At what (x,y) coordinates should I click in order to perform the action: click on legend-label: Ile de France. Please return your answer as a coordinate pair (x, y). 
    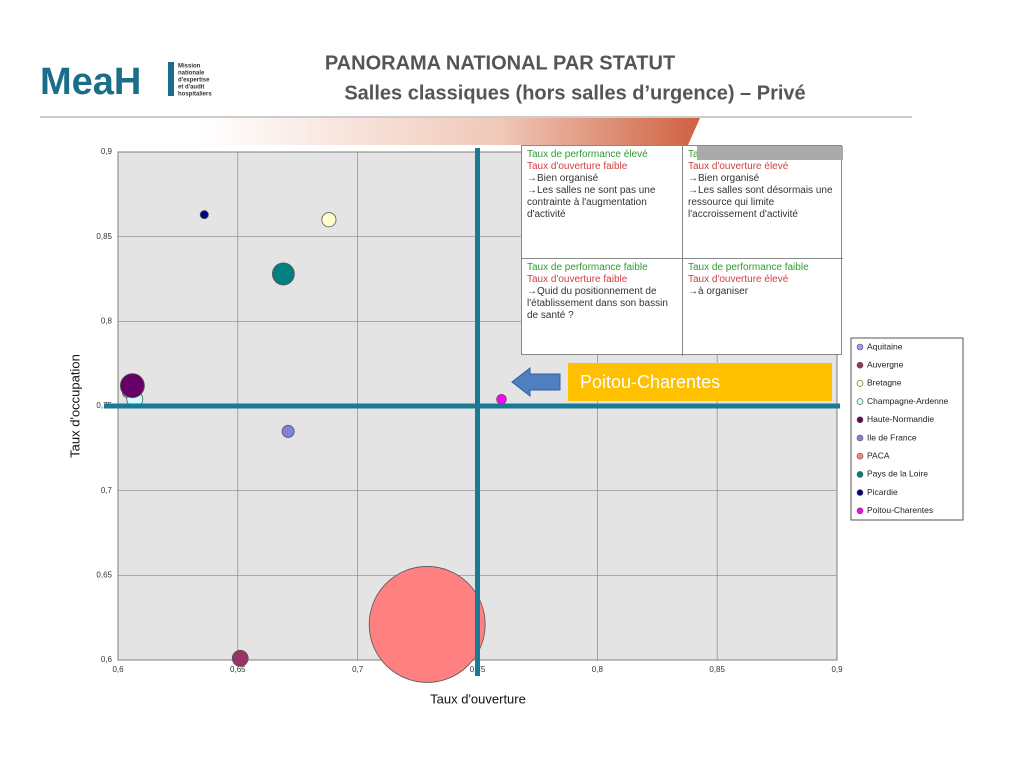
    Looking at the image, I should click on (892, 437).